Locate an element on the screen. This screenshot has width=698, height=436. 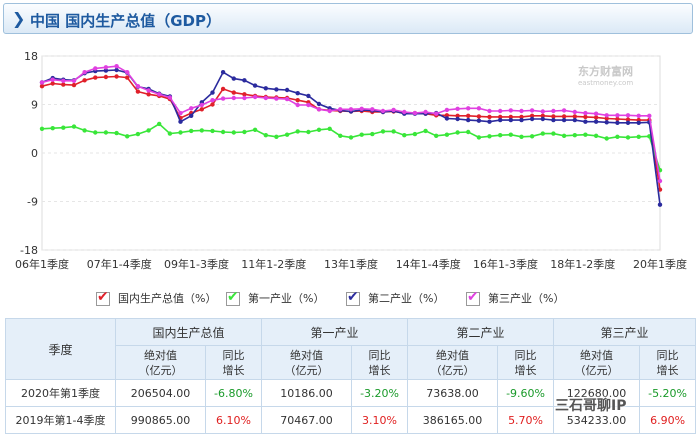
legend-item: ✔ 第一产业（%） is located at coordinates (275, 297).